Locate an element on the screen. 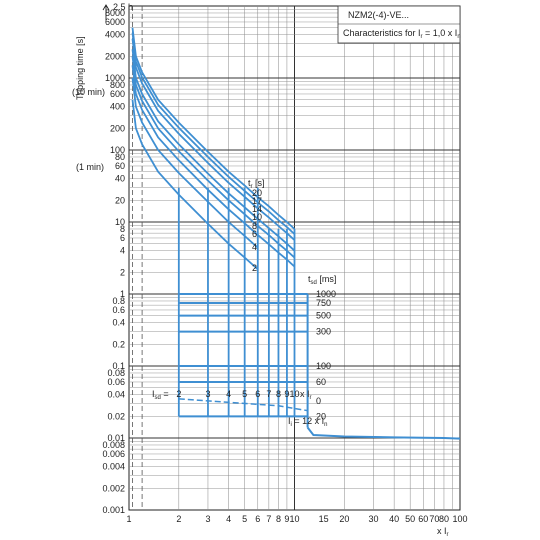  x-tick-label: 50 is located at coordinates (410, 519).